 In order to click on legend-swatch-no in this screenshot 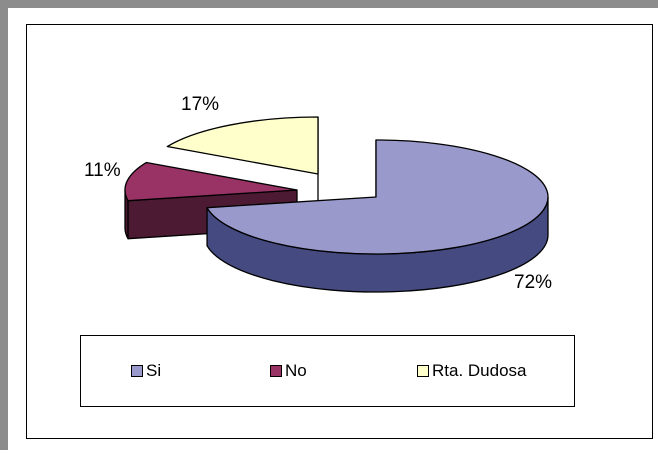, I will do `click(276, 371)`.